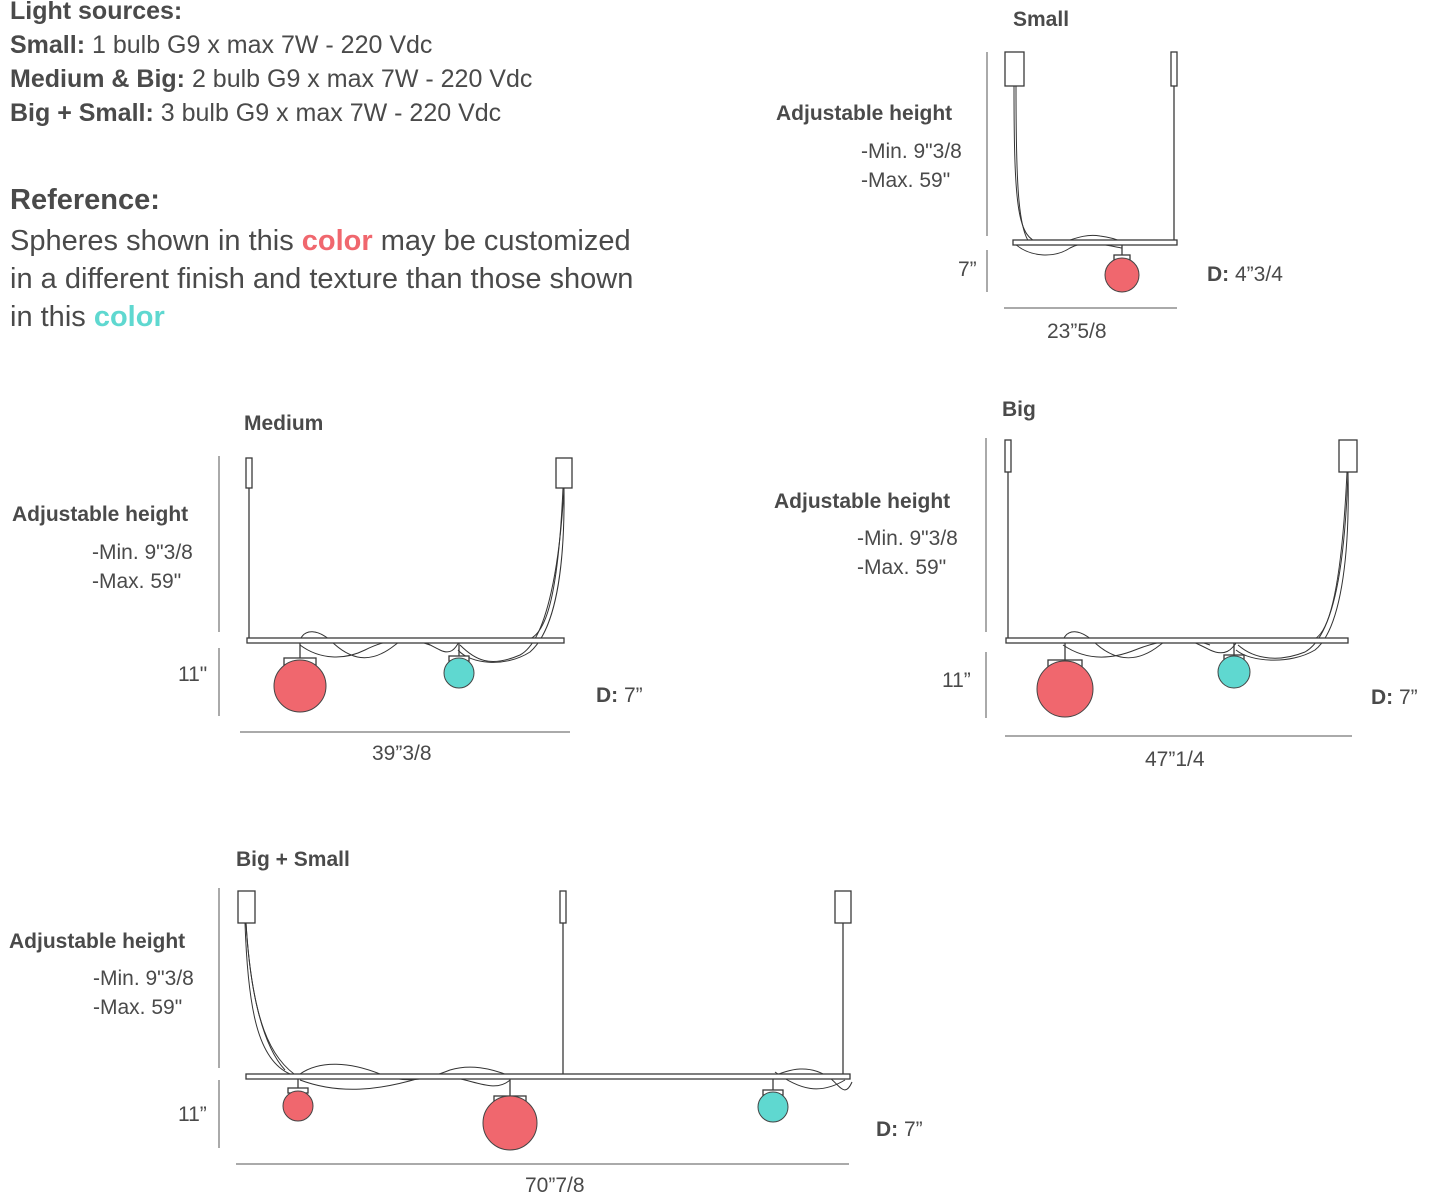  Describe the element at coordinates (1041, 19) in the screenshot. I see `small-title: Small` at that location.